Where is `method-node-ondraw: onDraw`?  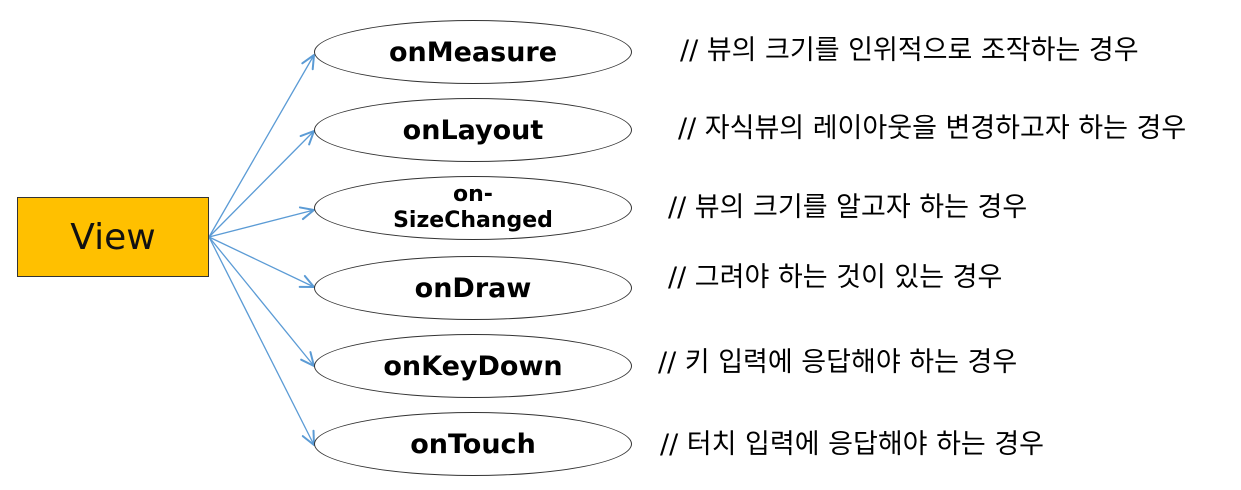
method-node-ondraw: onDraw is located at coordinates (473, 288).